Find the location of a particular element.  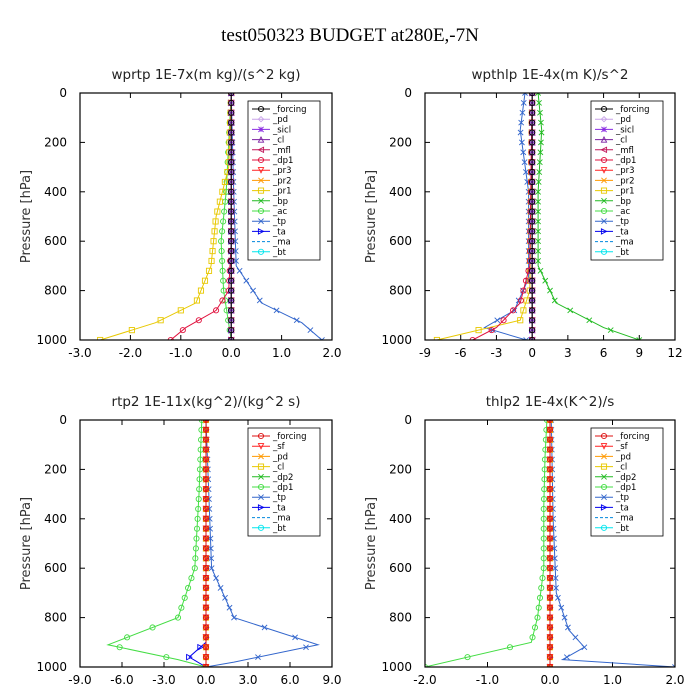

wpthlp-legend-ac-marker is located at coordinates (604, 211).